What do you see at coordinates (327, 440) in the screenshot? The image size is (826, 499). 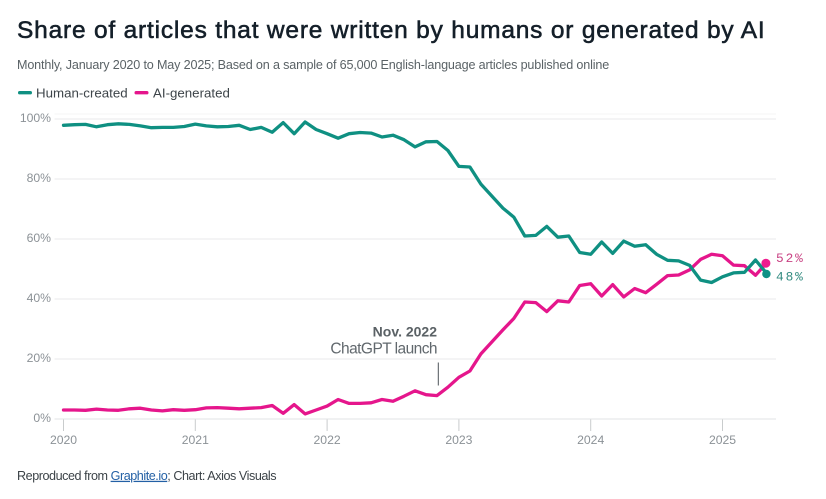 I see `svg-text: 2022` at bounding box center [327, 440].